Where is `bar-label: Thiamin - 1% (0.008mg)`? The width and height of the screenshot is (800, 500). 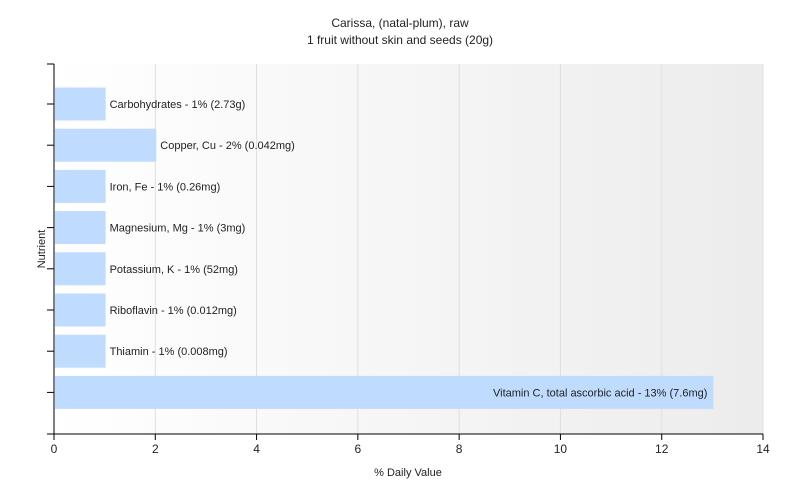
bar-label: Thiamin - 1% (0.008mg) is located at coordinates (169, 352).